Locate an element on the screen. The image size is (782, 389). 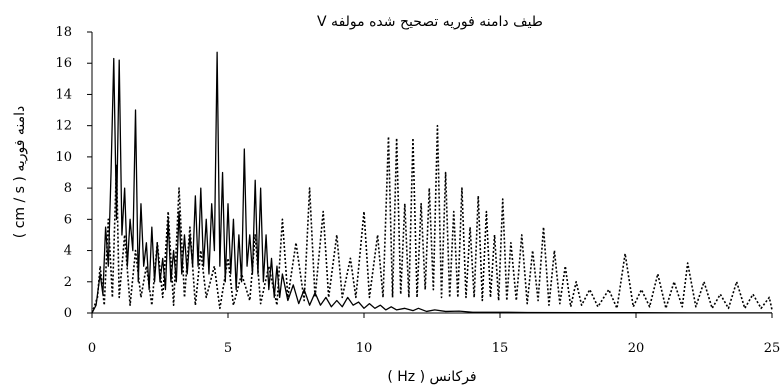
y-axis: 0 2 4 6 8 10 12 14 16 18 is located at coordinates (74, 173).